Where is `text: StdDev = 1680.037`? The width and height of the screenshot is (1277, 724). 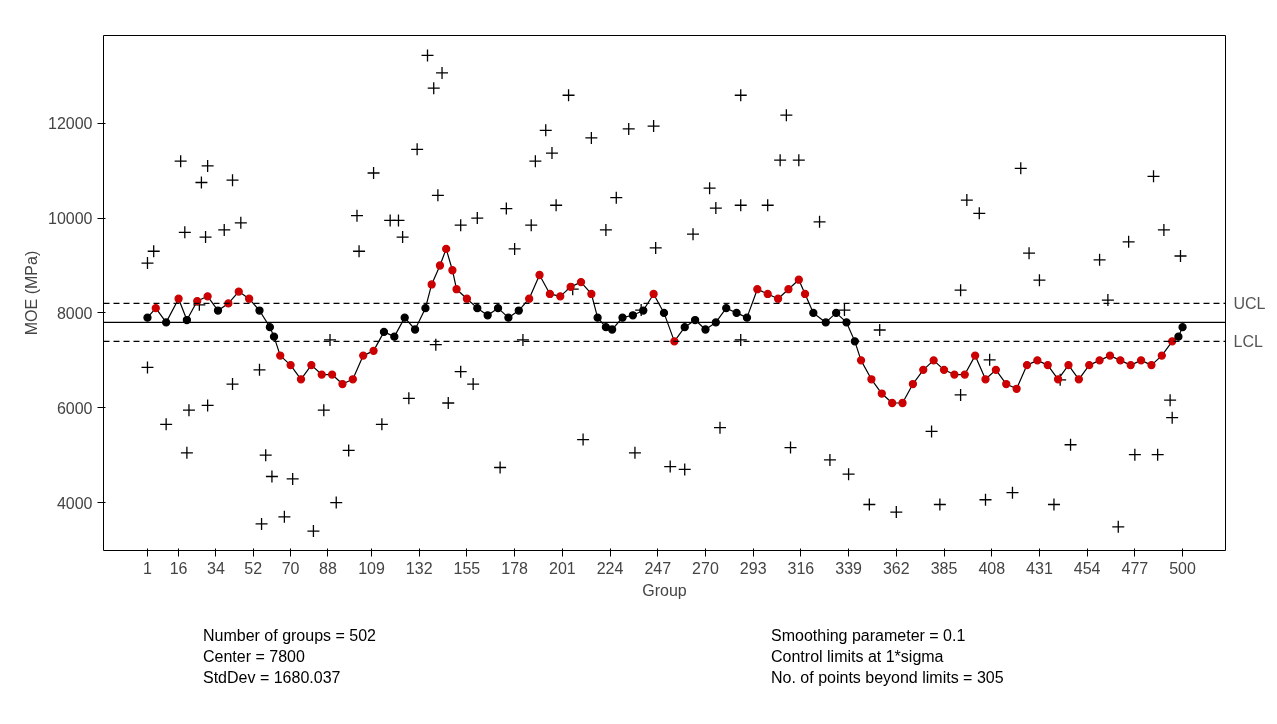 text: StdDev = 1680.037 is located at coordinates (272, 677).